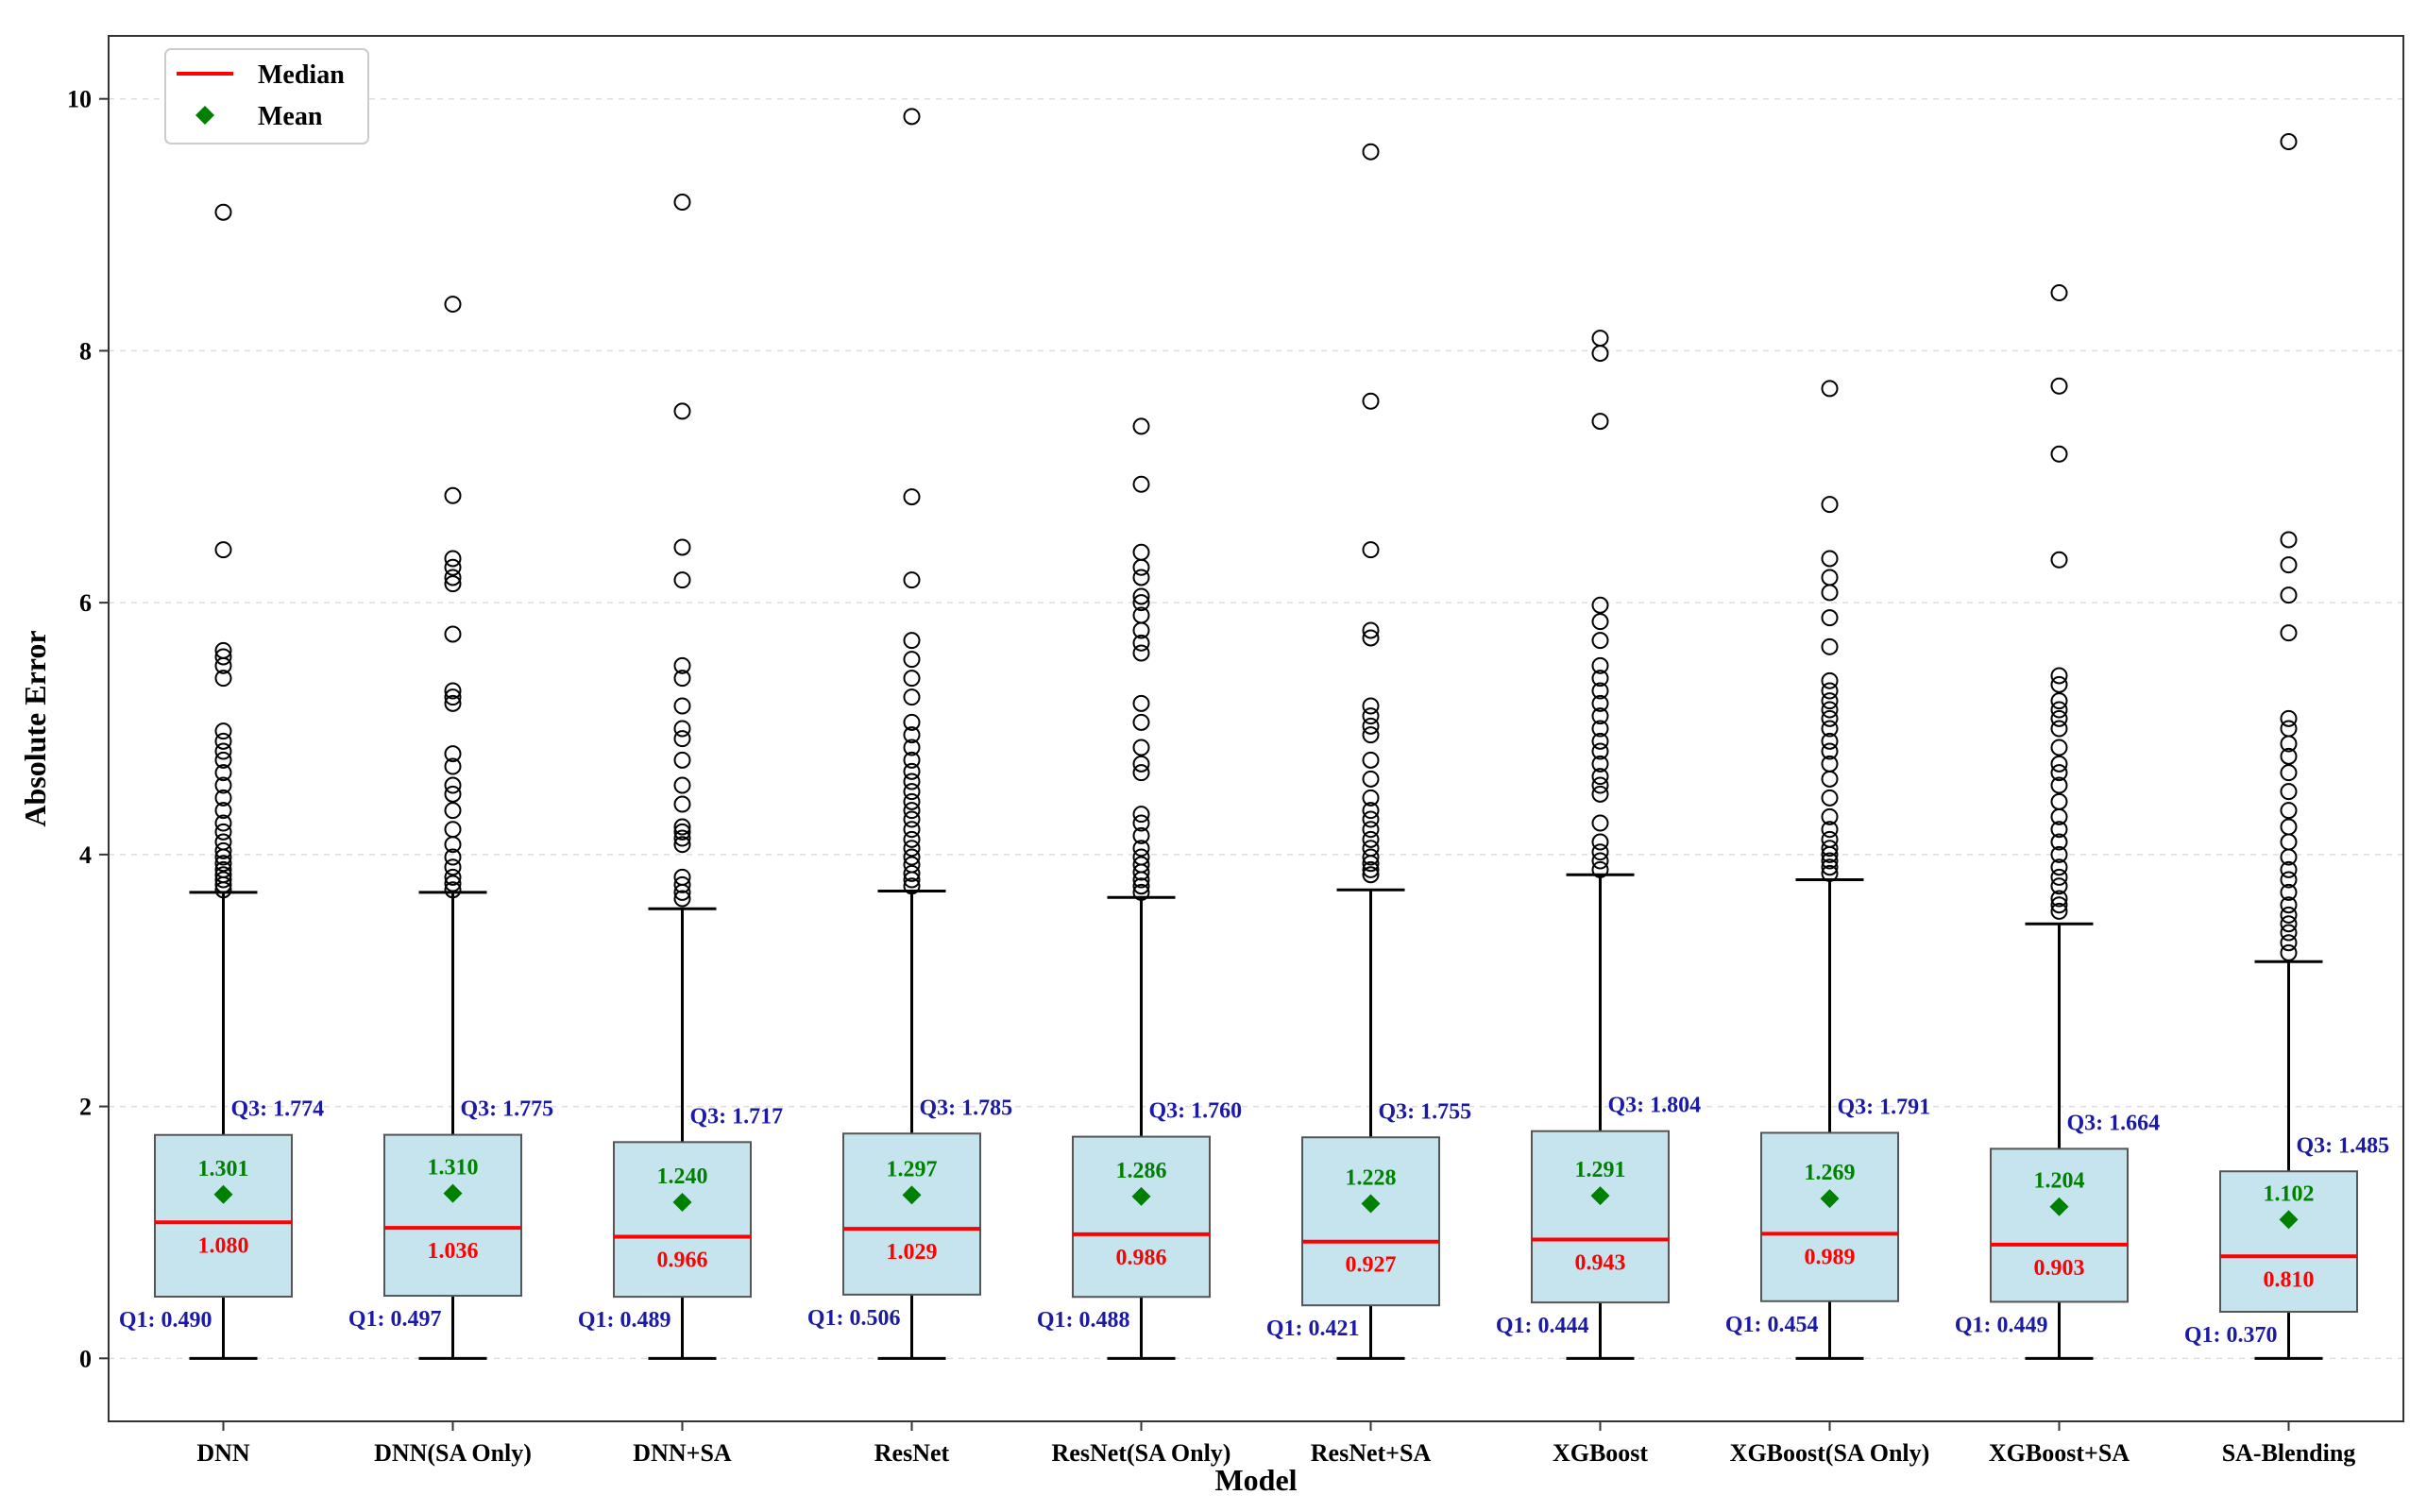 This screenshot has width=2427, height=1512. I want to click on q3-label: Q3: 1.664, so click(2114, 1123).